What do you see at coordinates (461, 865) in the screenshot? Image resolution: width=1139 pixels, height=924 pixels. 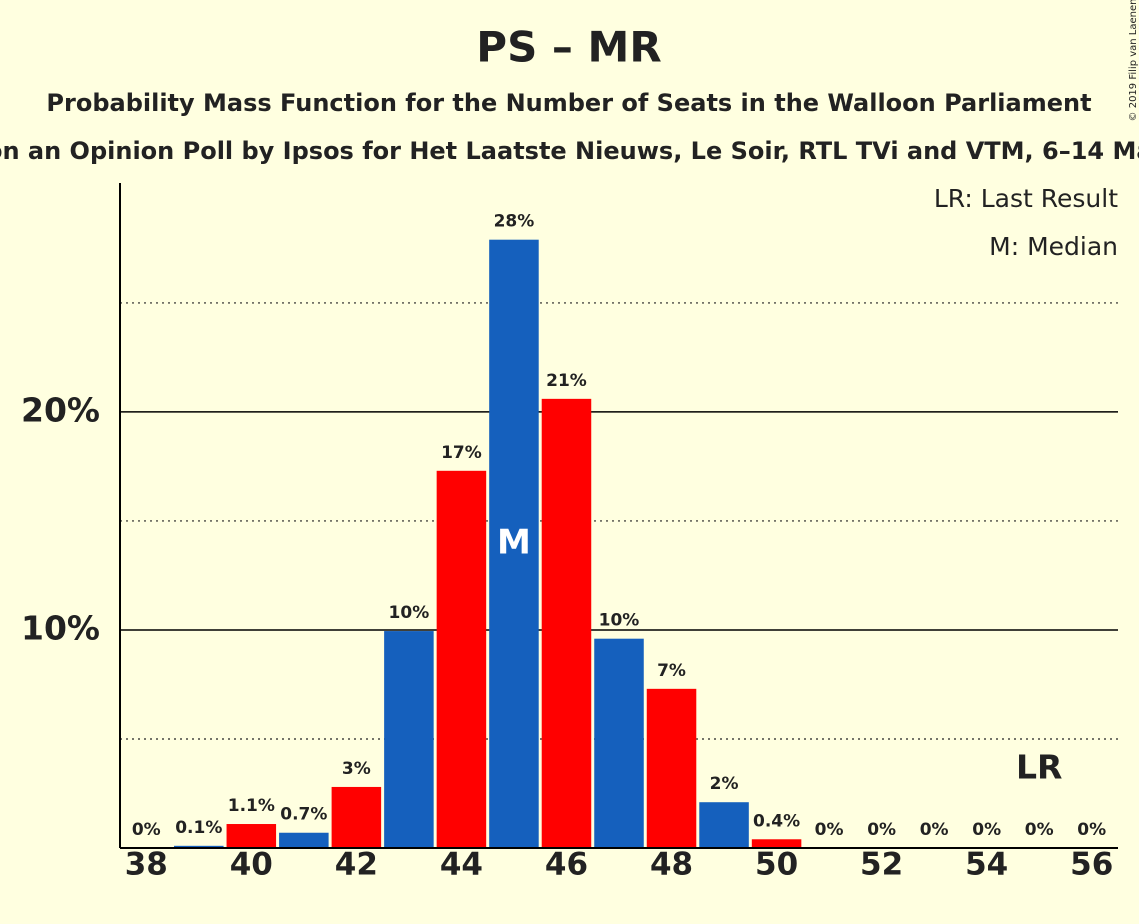 I see `x-tick-label: 44` at bounding box center [461, 865].